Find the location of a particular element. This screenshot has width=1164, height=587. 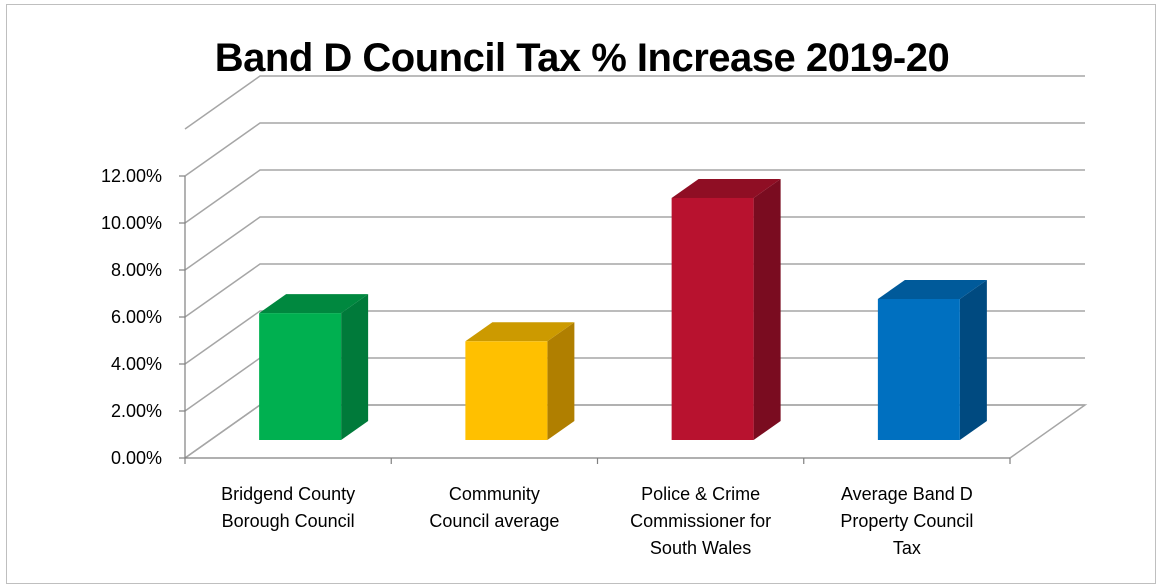

x-category-label-line: Commissioner for is located at coordinates (700, 521).